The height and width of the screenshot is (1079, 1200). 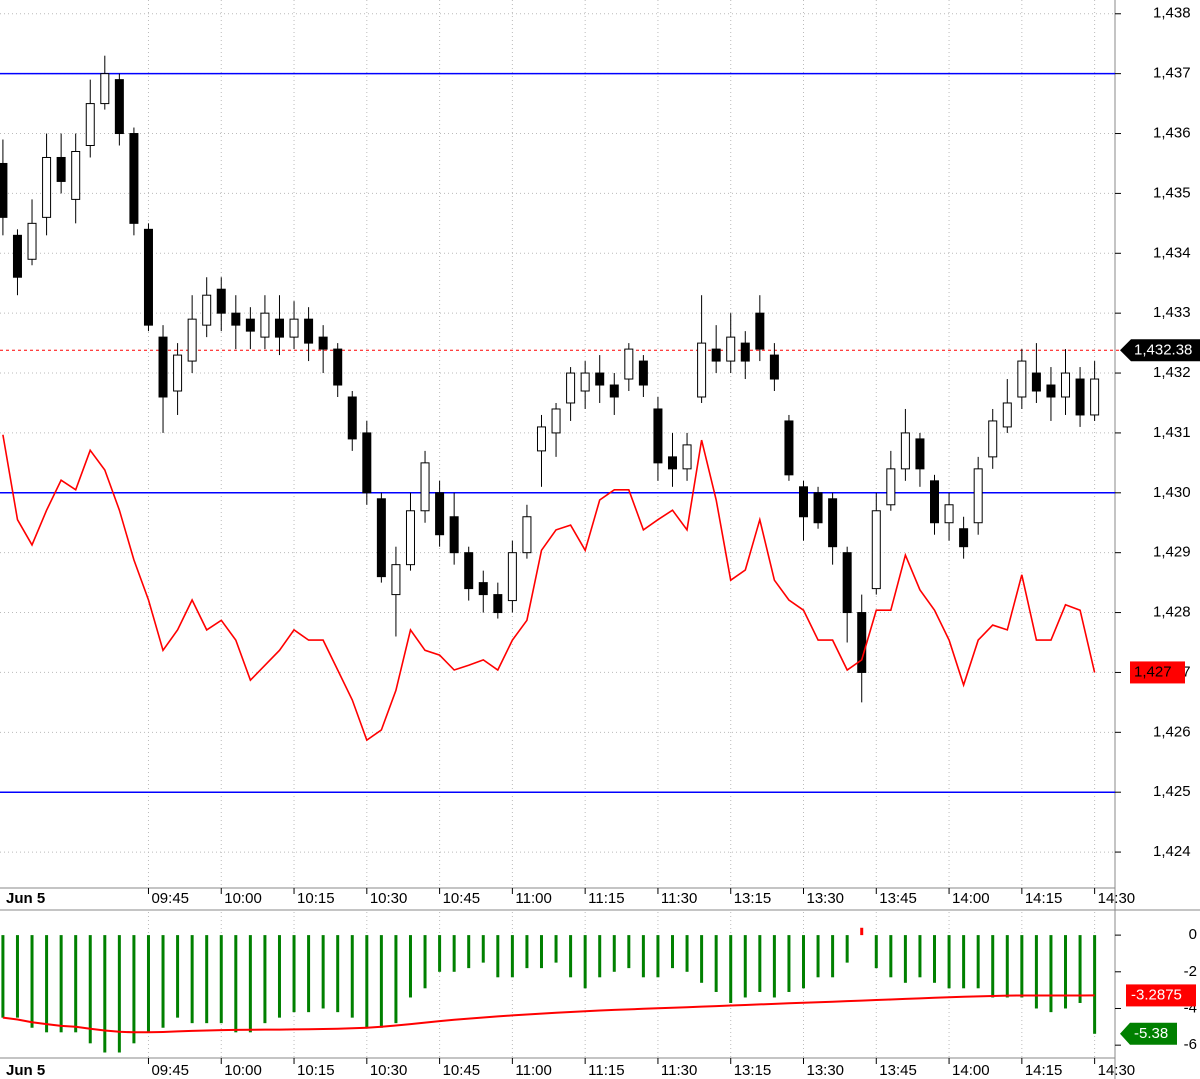 What do you see at coordinates (1148, 1033) in the screenshot?
I see `value-label-box` at bounding box center [1148, 1033].